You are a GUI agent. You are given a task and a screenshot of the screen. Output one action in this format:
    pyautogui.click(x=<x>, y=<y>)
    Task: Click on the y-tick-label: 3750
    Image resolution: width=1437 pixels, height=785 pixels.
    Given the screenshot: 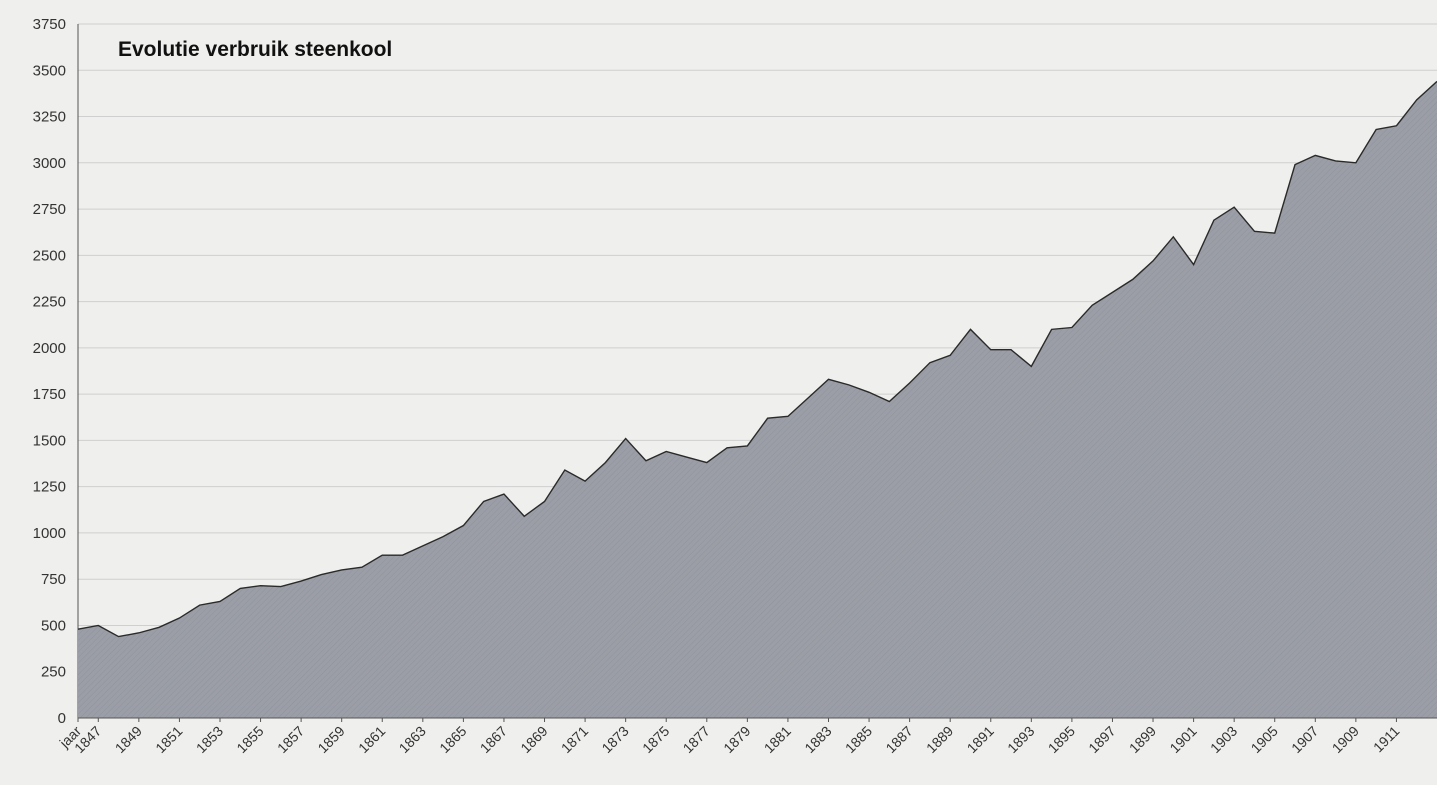 What is the action you would take?
    pyautogui.click(x=49, y=24)
    